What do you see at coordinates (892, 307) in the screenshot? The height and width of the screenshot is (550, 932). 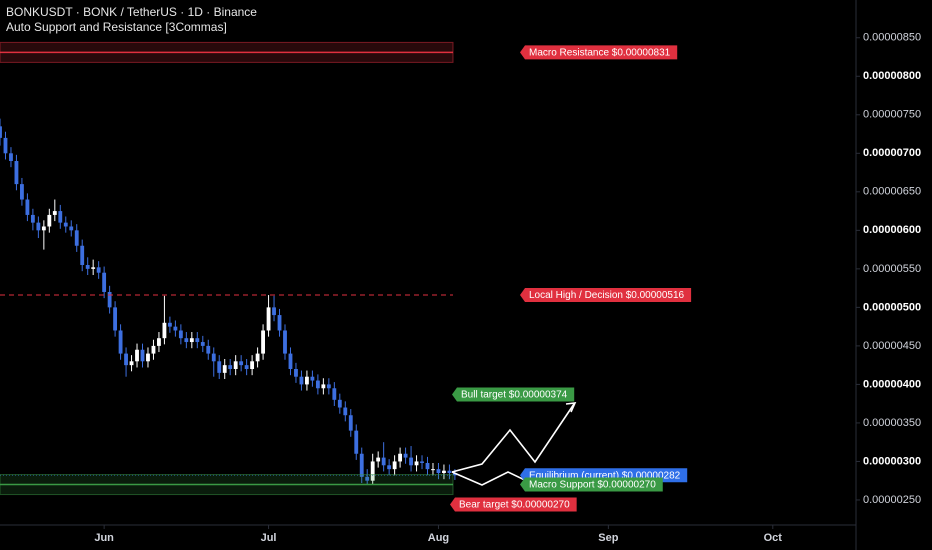 I see `y-tick-label: 0.00000500` at bounding box center [892, 307].